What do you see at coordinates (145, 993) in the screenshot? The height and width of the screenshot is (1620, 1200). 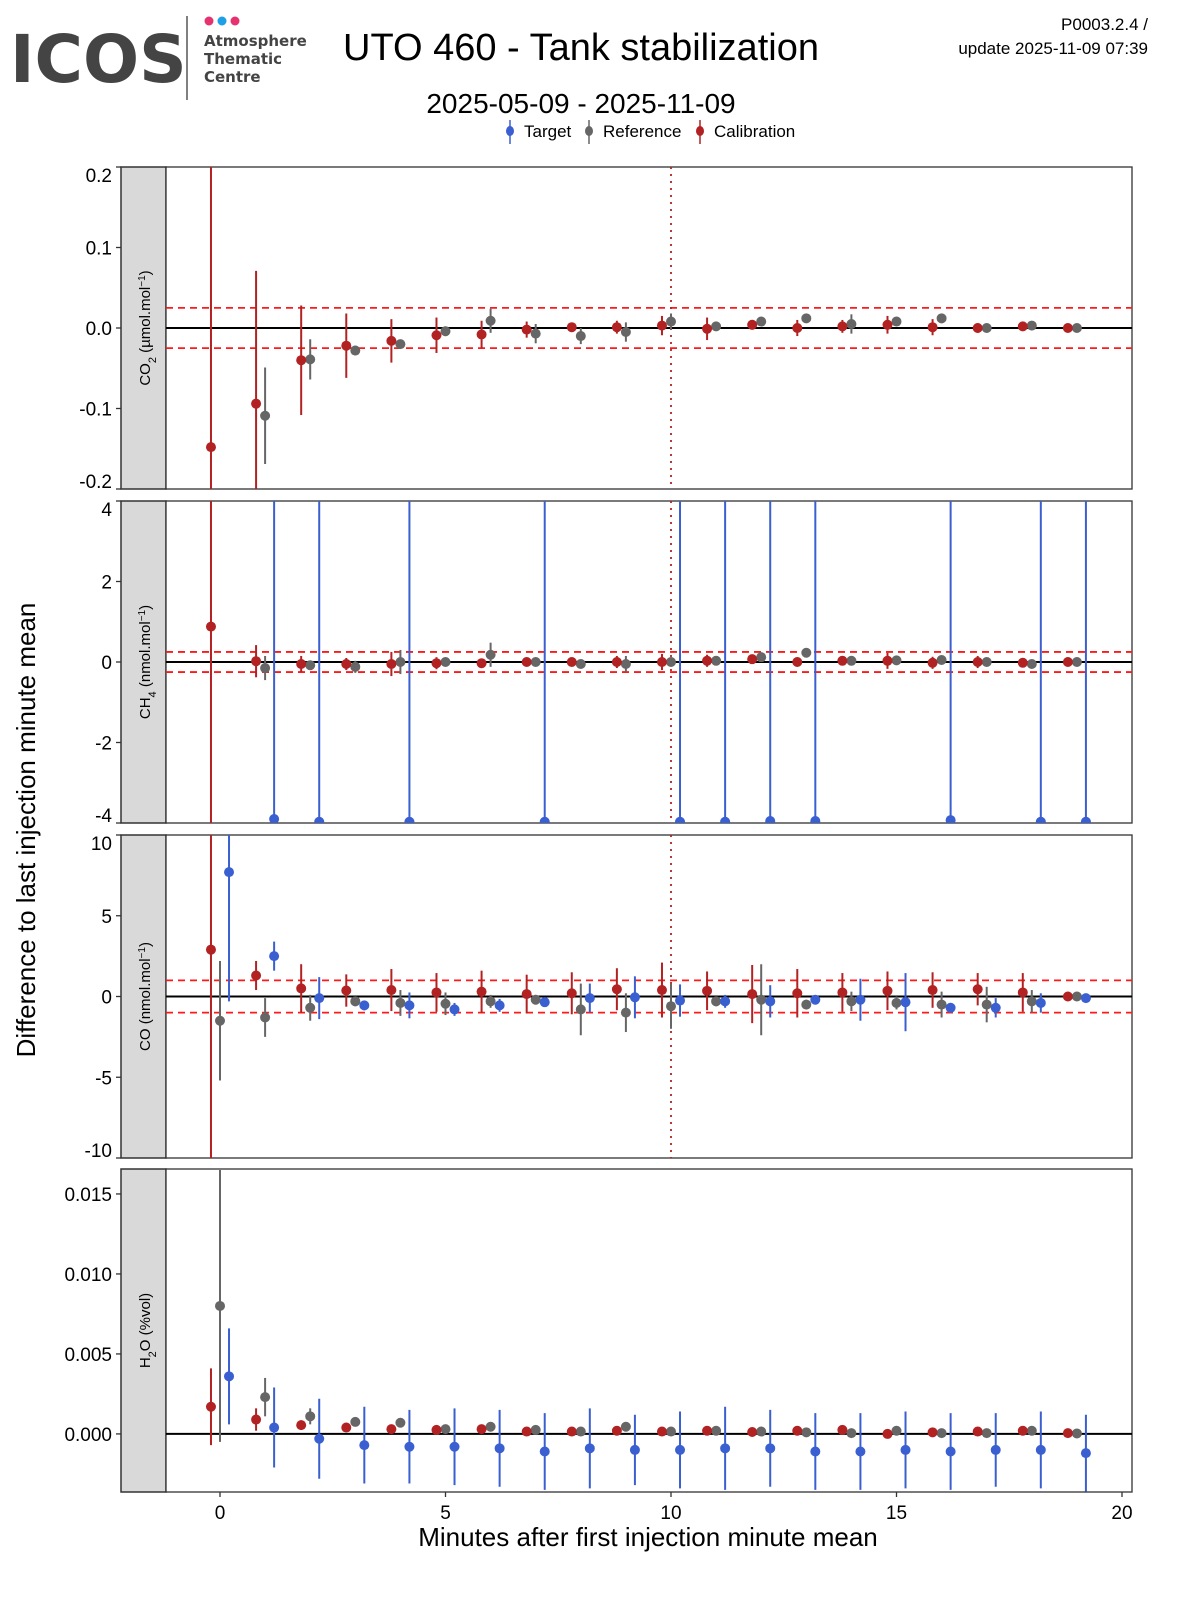 I see `strip-label-part: (nmol.mol` at bounding box center [145, 993].